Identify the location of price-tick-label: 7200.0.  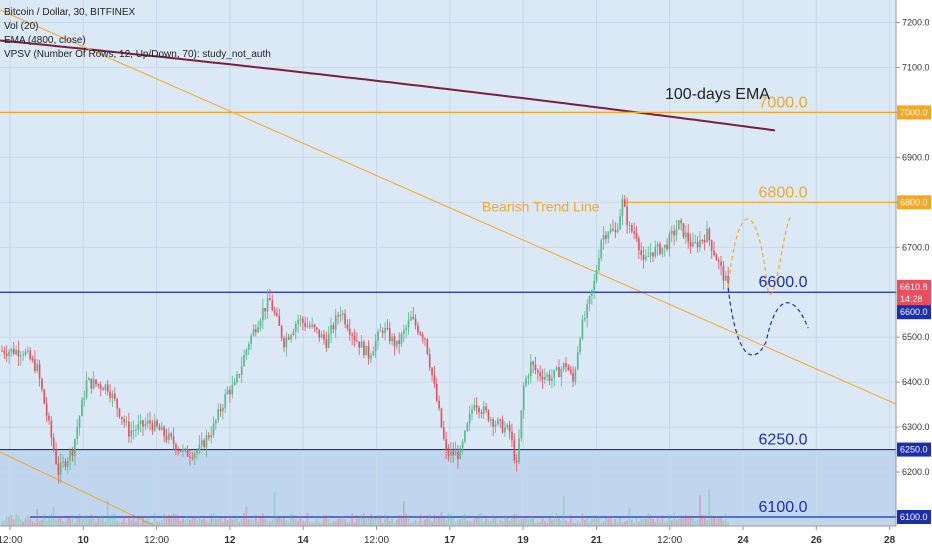
(916, 22).